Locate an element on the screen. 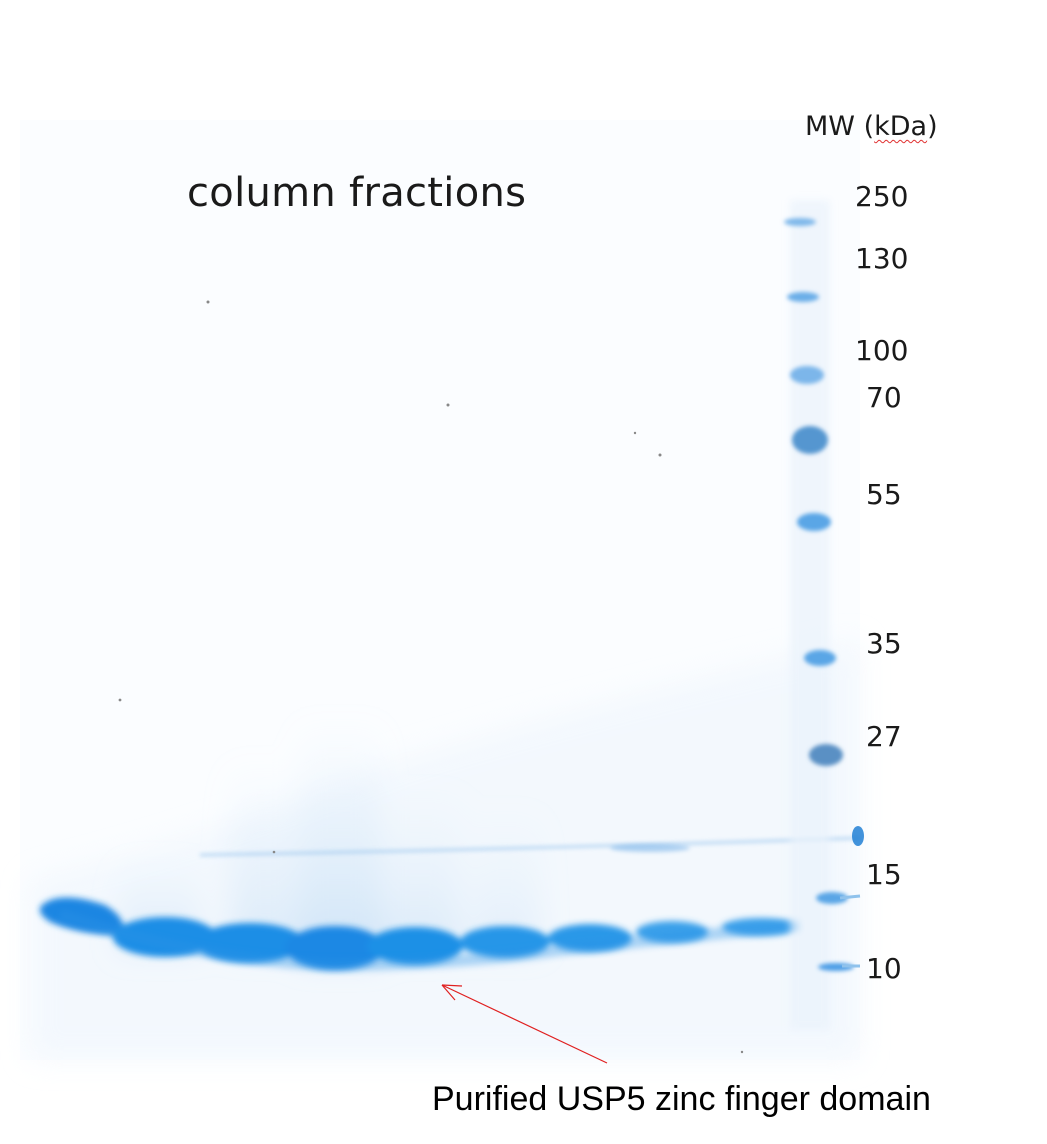 Image resolution: width=1047 pixels, height=1144 pixels. mw-label-10: 10 is located at coordinates (884, 968).